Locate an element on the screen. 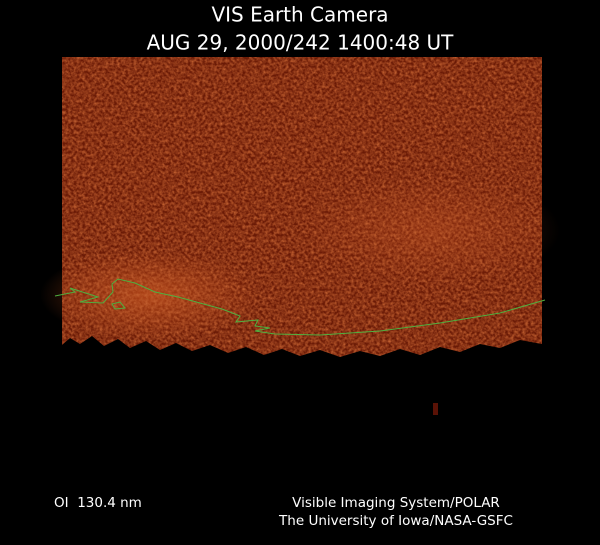 The image size is (600, 545). title: VIS Earth Camera is located at coordinates (299, 15).